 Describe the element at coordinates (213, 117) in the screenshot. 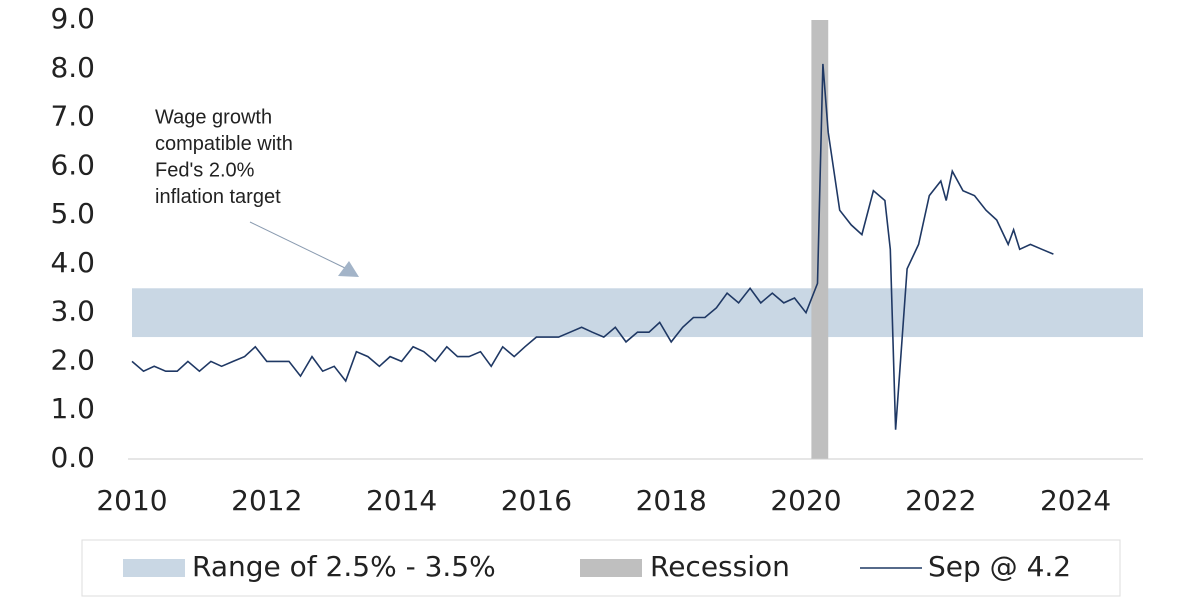

I see `annotation-text: Wage growth` at that location.